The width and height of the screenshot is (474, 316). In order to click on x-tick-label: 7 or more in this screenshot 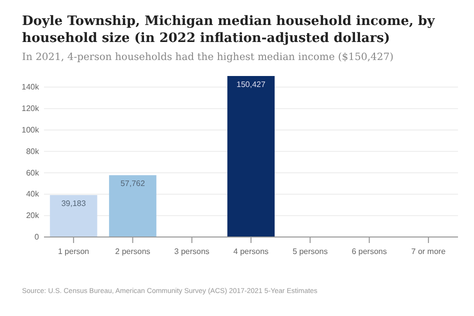, I will do `click(428, 251)`.